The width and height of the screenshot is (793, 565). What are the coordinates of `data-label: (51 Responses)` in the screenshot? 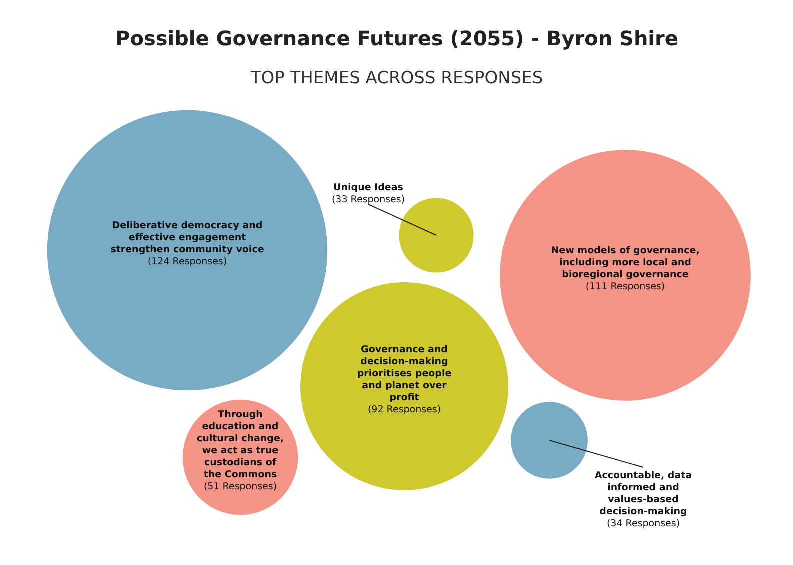 It's located at (241, 487).